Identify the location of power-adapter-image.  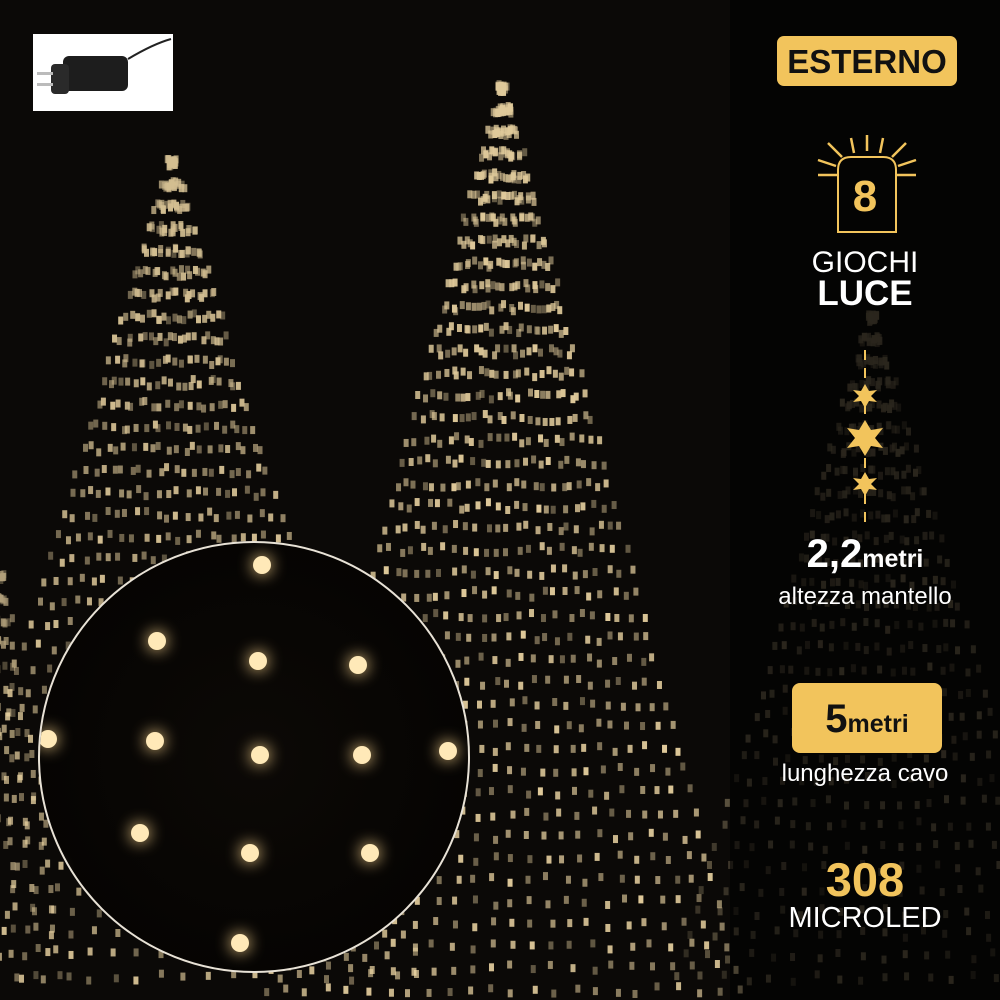
(103, 72).